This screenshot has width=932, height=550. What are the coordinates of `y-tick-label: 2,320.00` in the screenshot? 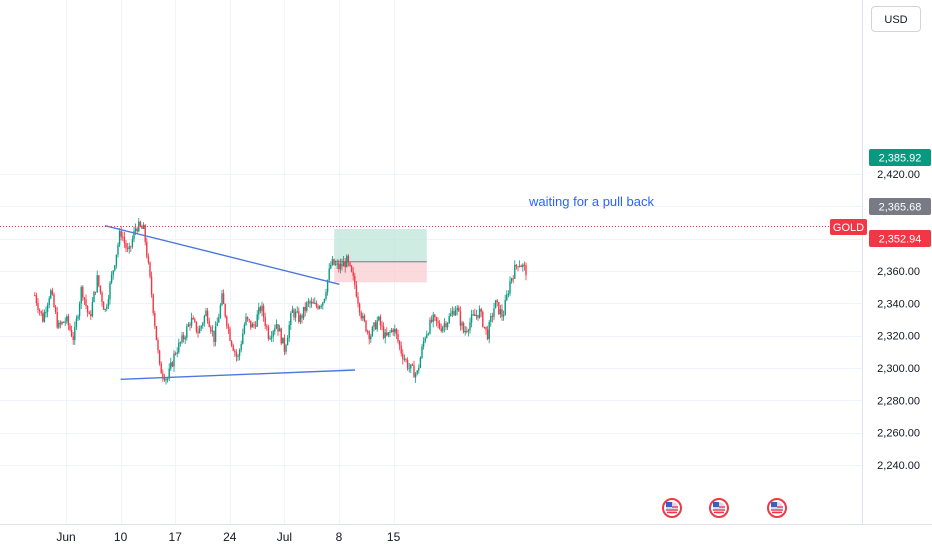 It's located at (898, 337).